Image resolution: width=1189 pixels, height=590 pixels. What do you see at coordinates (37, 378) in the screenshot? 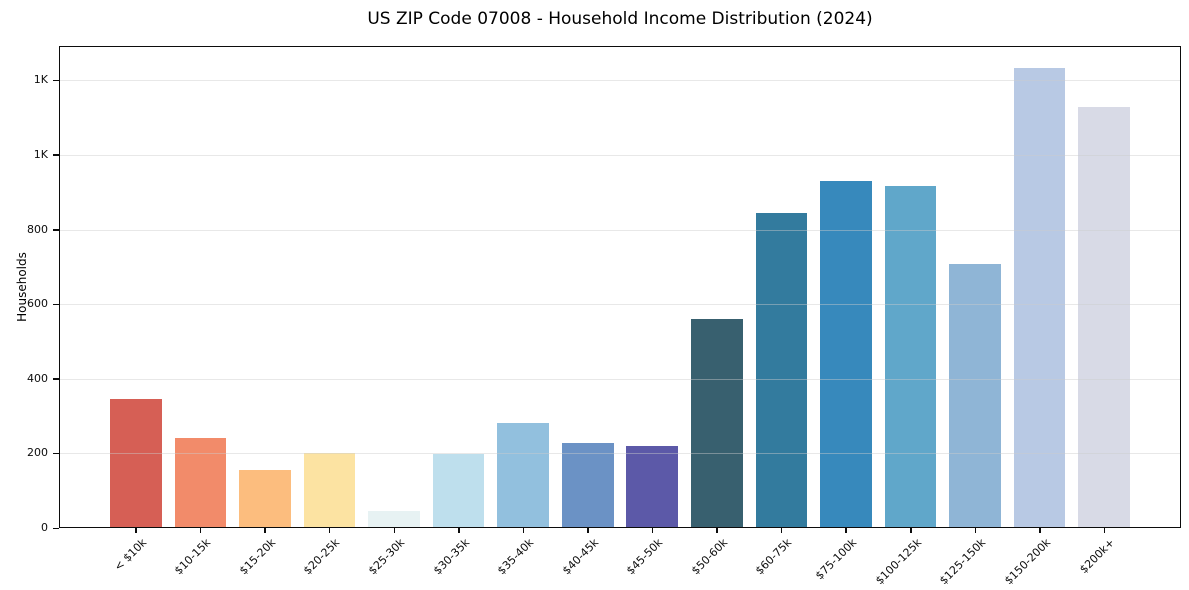
I see `y-tick-label-2: 400` at bounding box center [37, 378].